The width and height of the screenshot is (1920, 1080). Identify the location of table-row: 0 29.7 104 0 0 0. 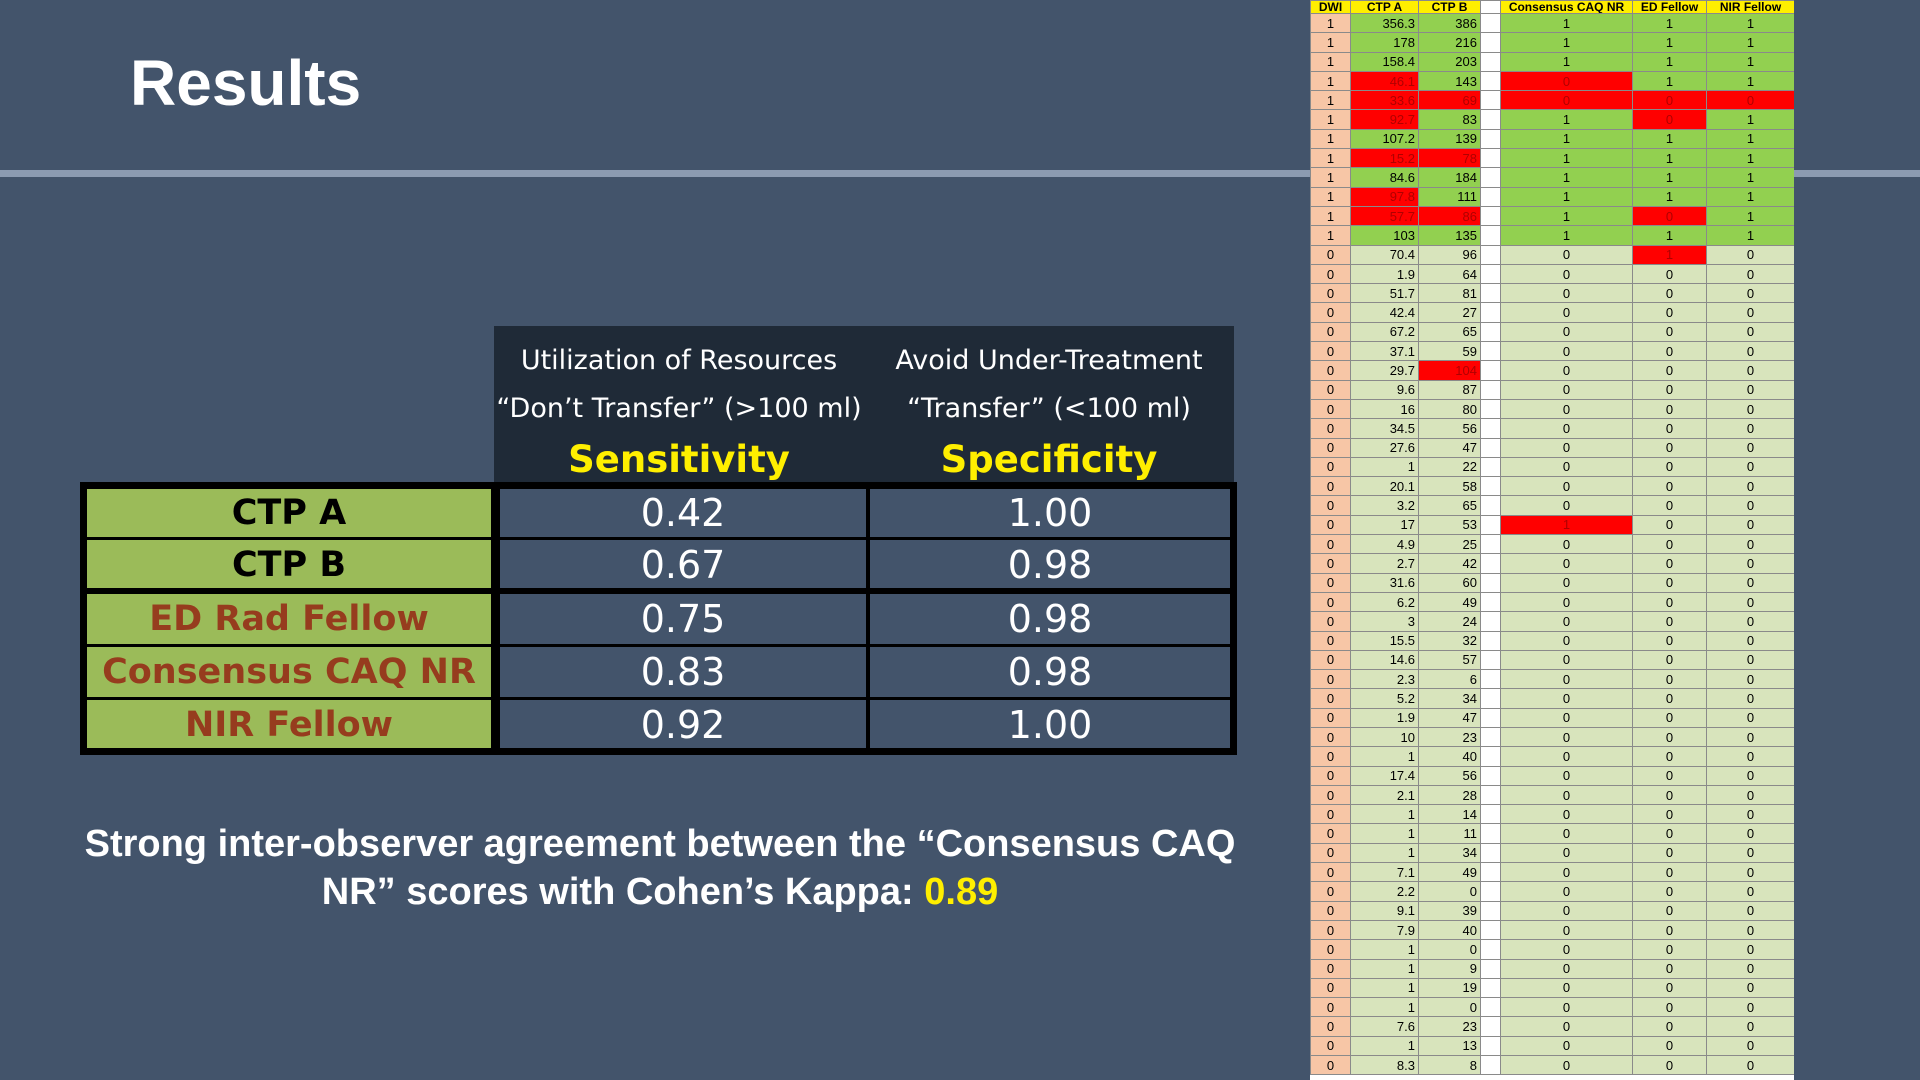
(1552, 370).